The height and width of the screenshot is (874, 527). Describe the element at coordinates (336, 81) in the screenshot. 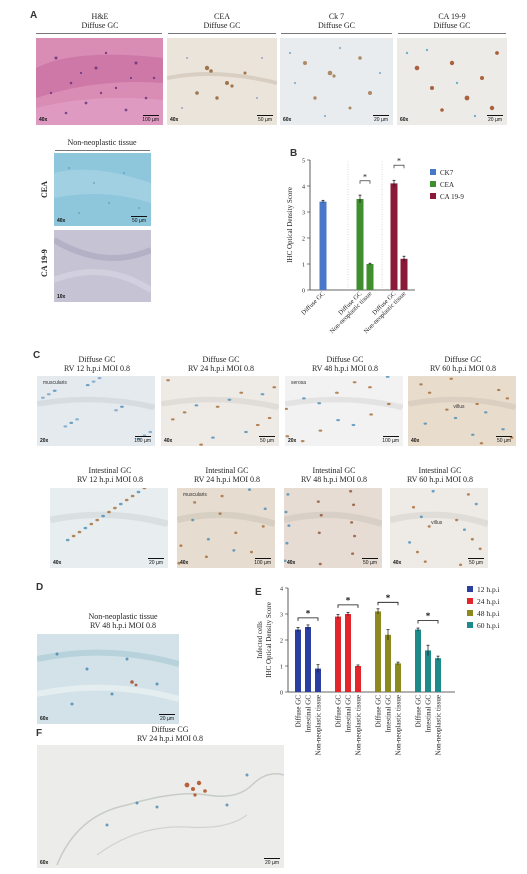

I see `micrograph-ck7-diffuse: 60x 20 µm` at that location.